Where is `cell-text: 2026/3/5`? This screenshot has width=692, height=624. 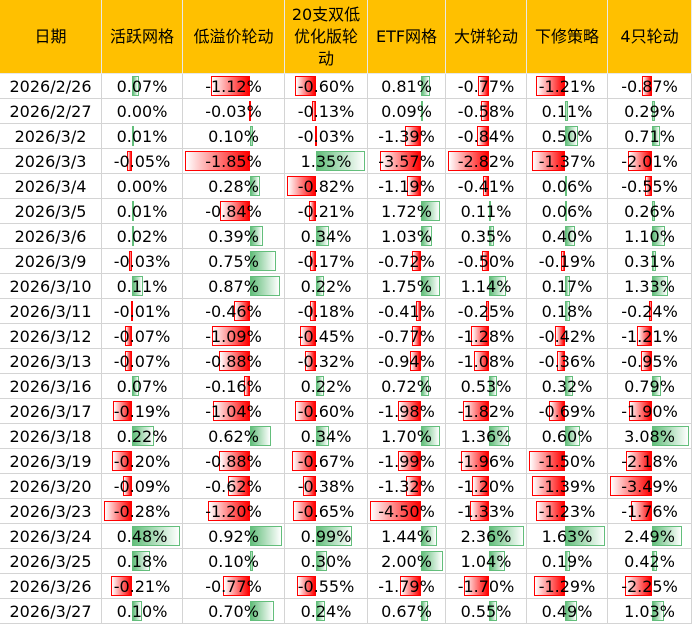 cell-text: 2026/3/5 is located at coordinates (50, 211).